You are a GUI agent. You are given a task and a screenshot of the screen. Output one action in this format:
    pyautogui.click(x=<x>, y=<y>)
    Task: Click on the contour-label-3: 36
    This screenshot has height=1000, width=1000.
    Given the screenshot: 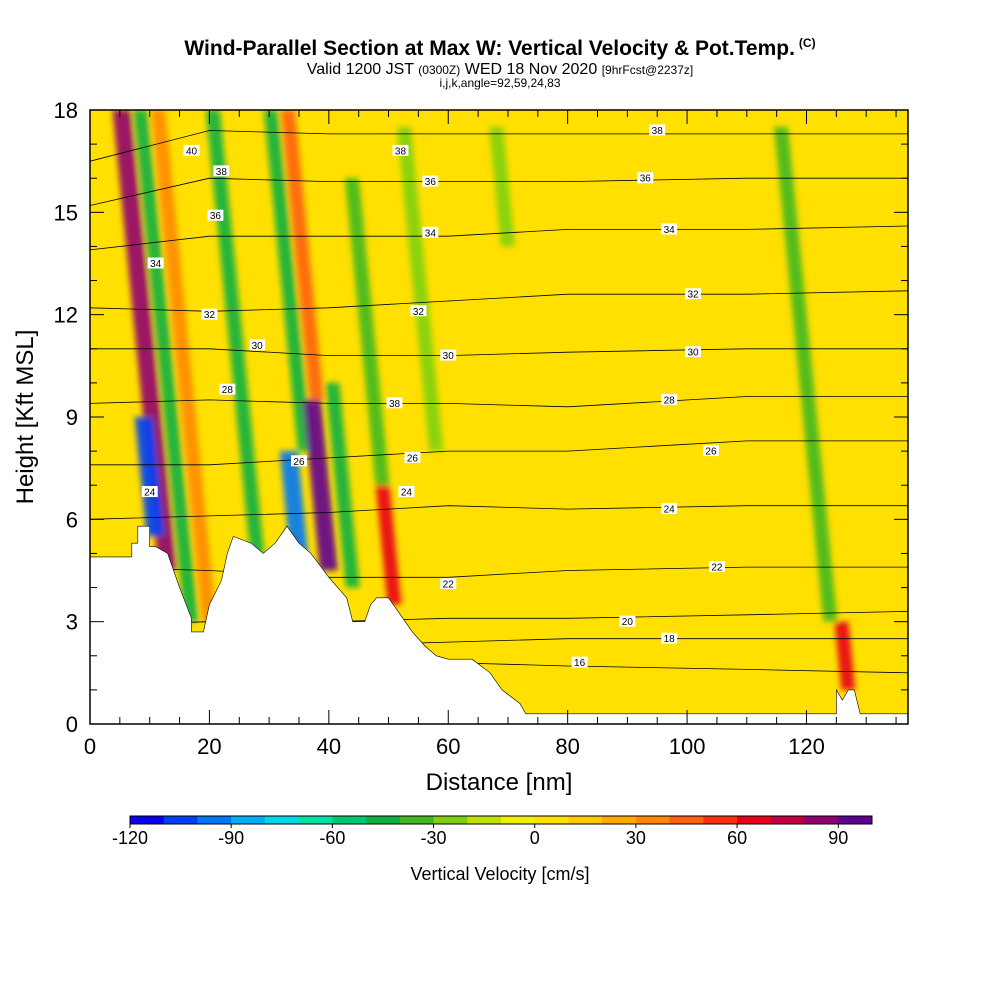 What is the action you would take?
    pyautogui.click(x=216, y=216)
    